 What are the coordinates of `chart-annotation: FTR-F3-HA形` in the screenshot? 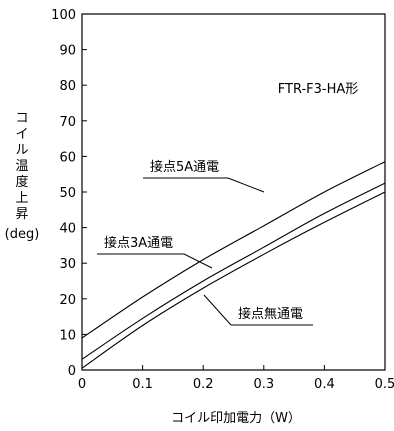 It's located at (318, 89).